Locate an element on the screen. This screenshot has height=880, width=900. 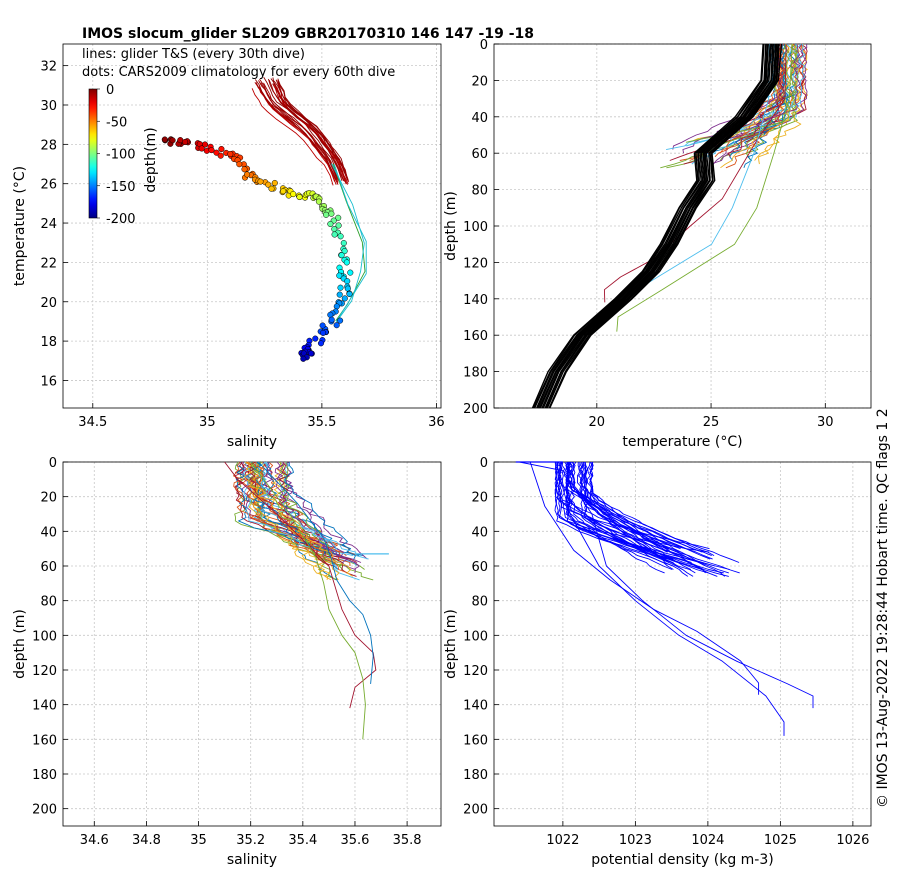
colorbar-tick-label: -150 is located at coordinates (121, 187).